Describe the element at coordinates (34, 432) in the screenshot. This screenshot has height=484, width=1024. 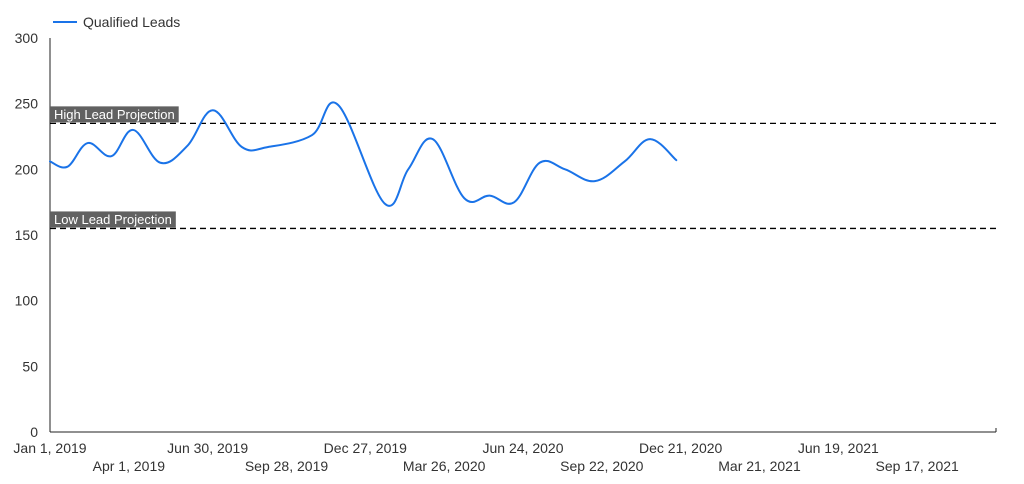
I see `y-tick-label: 0` at that location.